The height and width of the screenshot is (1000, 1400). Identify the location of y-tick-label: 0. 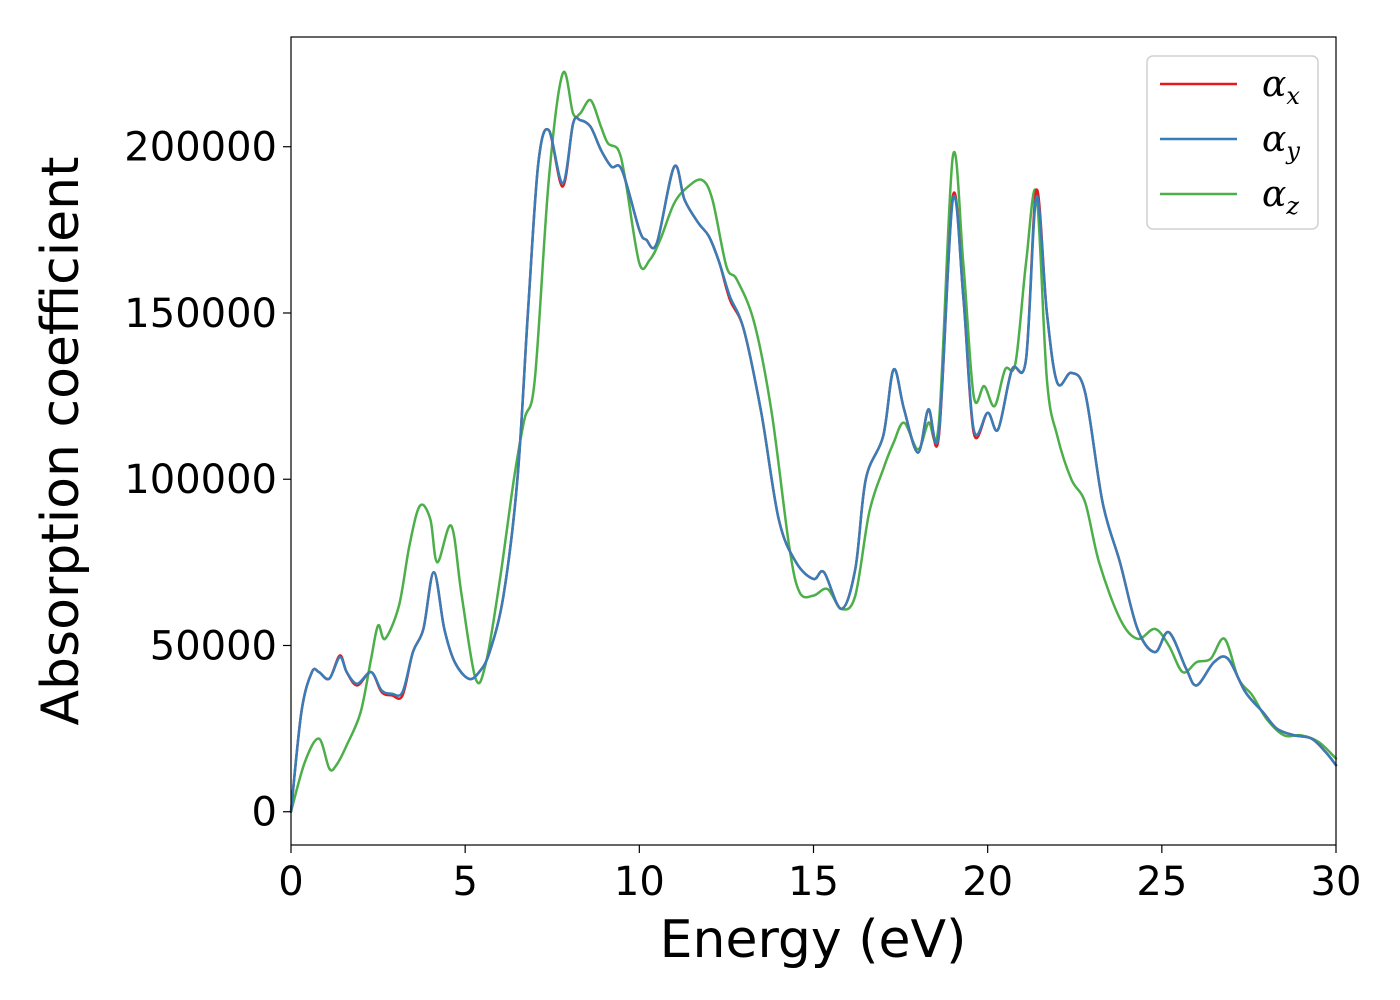
(264, 813).